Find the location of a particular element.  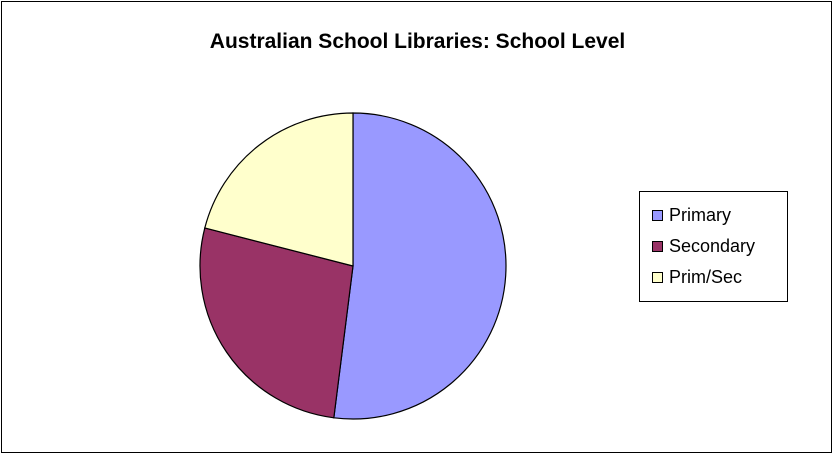

legend-item-primary: Primary is located at coordinates (713, 215).